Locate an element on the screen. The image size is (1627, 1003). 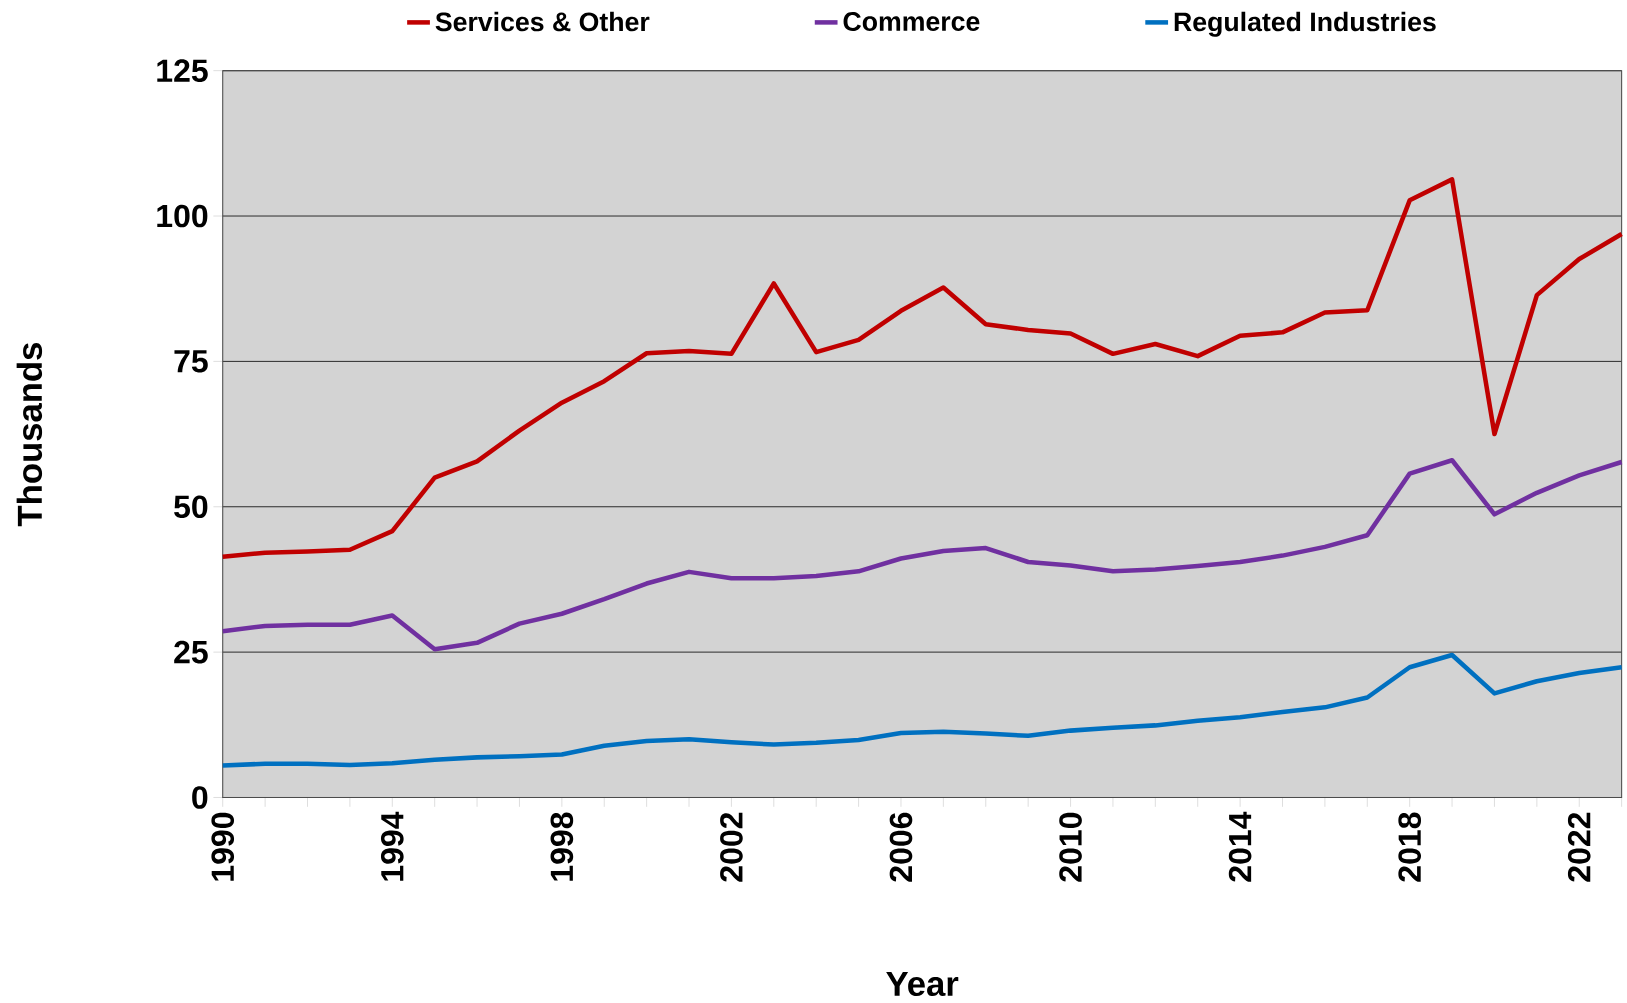
x-tick-label: 2006 is located at coordinates (901, 847).